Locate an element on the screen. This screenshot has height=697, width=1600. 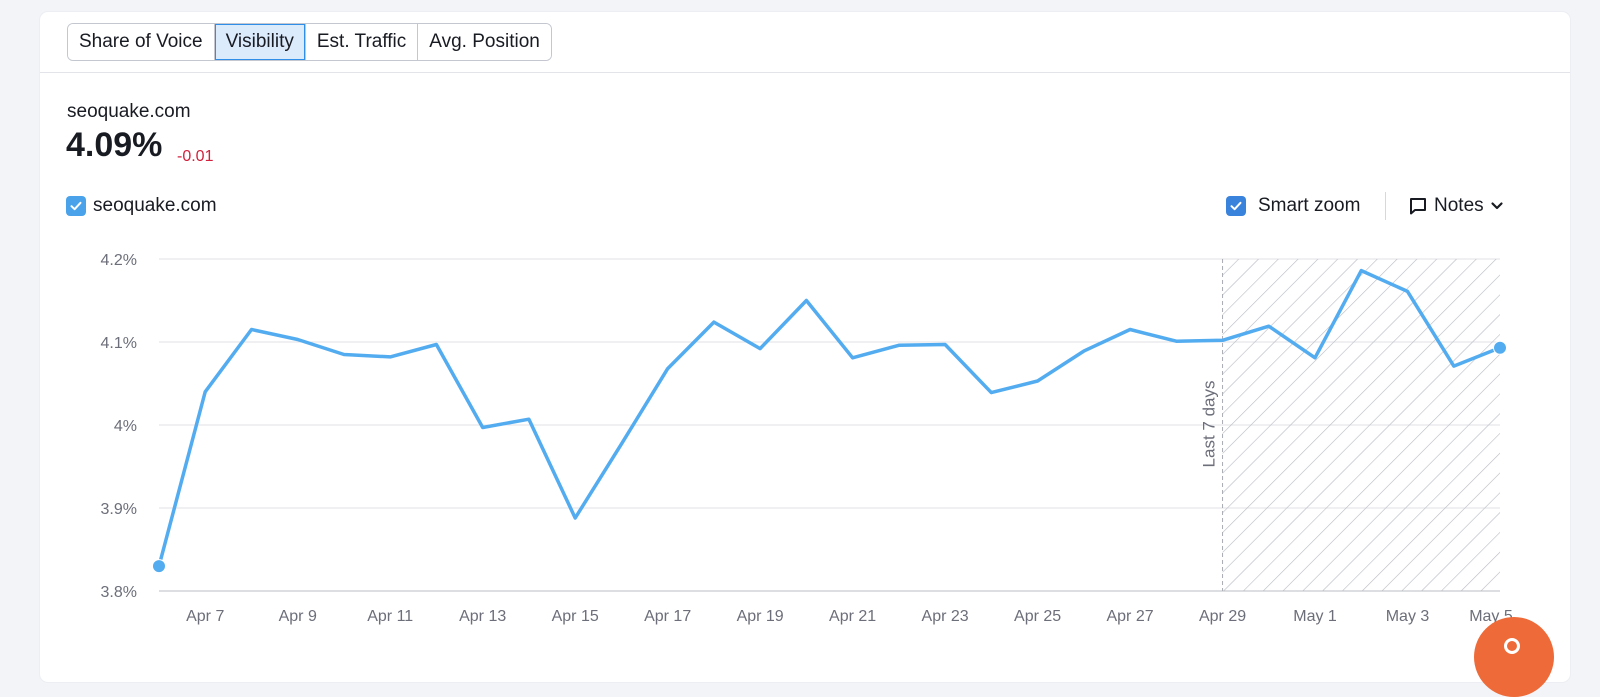
y-tick-label: 3.8% is located at coordinates (119, 592).